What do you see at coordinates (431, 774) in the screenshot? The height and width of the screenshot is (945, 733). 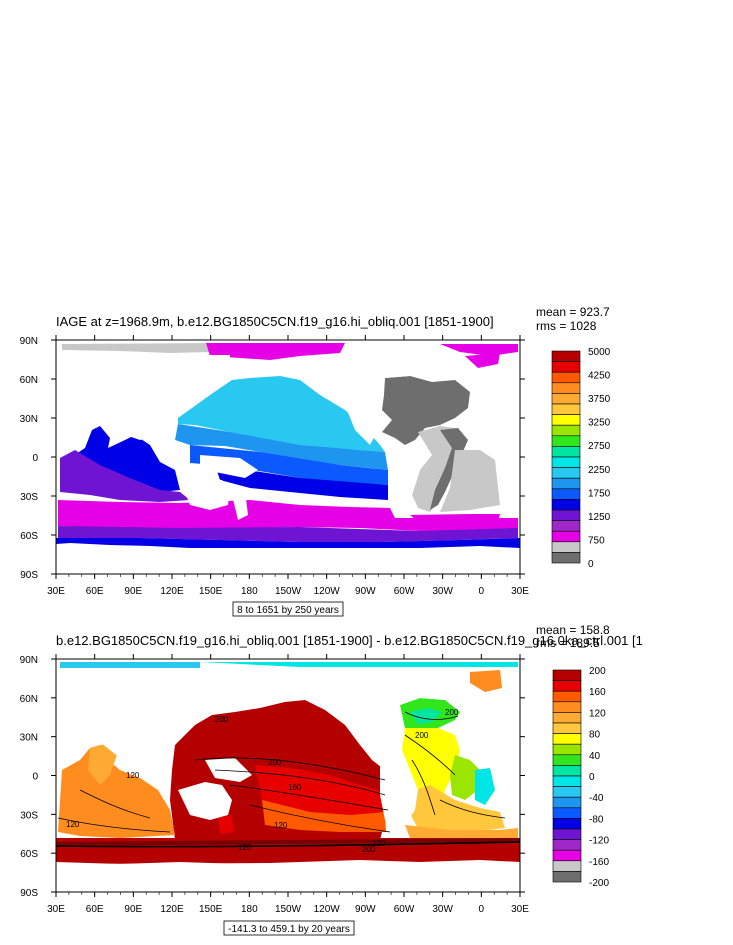 I see `atlantic2-yellow` at bounding box center [431, 774].